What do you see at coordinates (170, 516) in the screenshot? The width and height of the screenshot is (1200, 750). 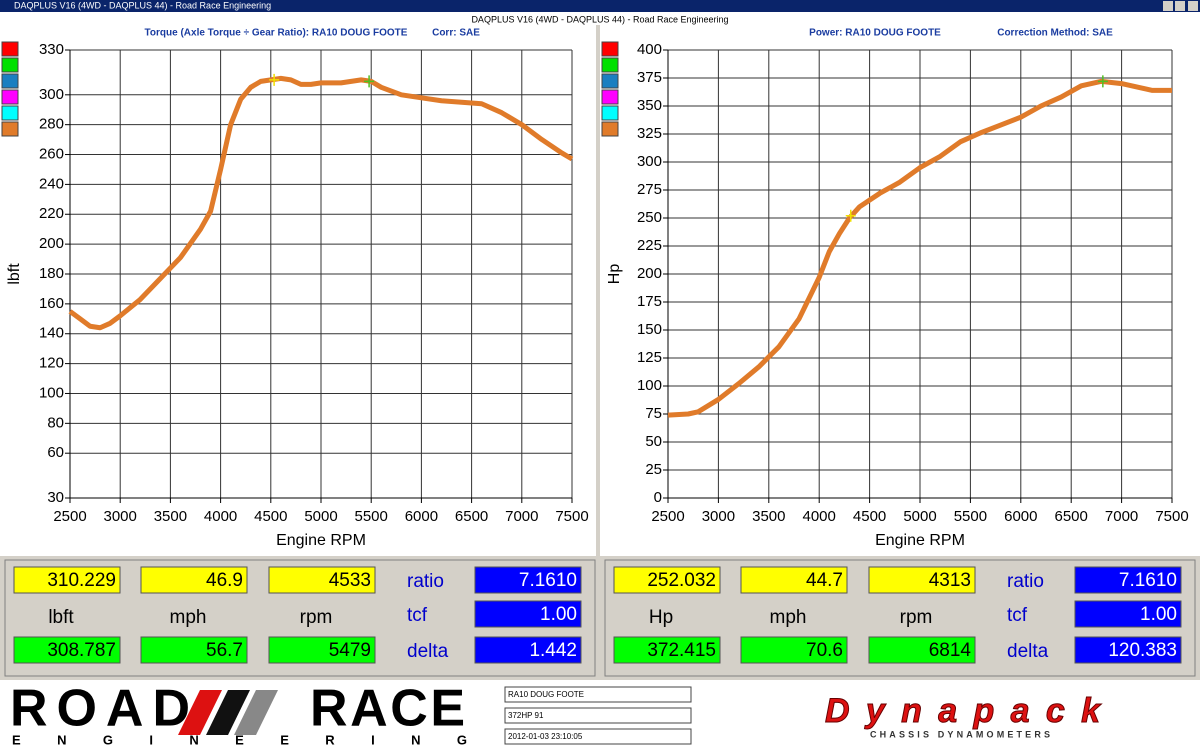 I see `x-tick-label: 3500` at bounding box center [170, 516].